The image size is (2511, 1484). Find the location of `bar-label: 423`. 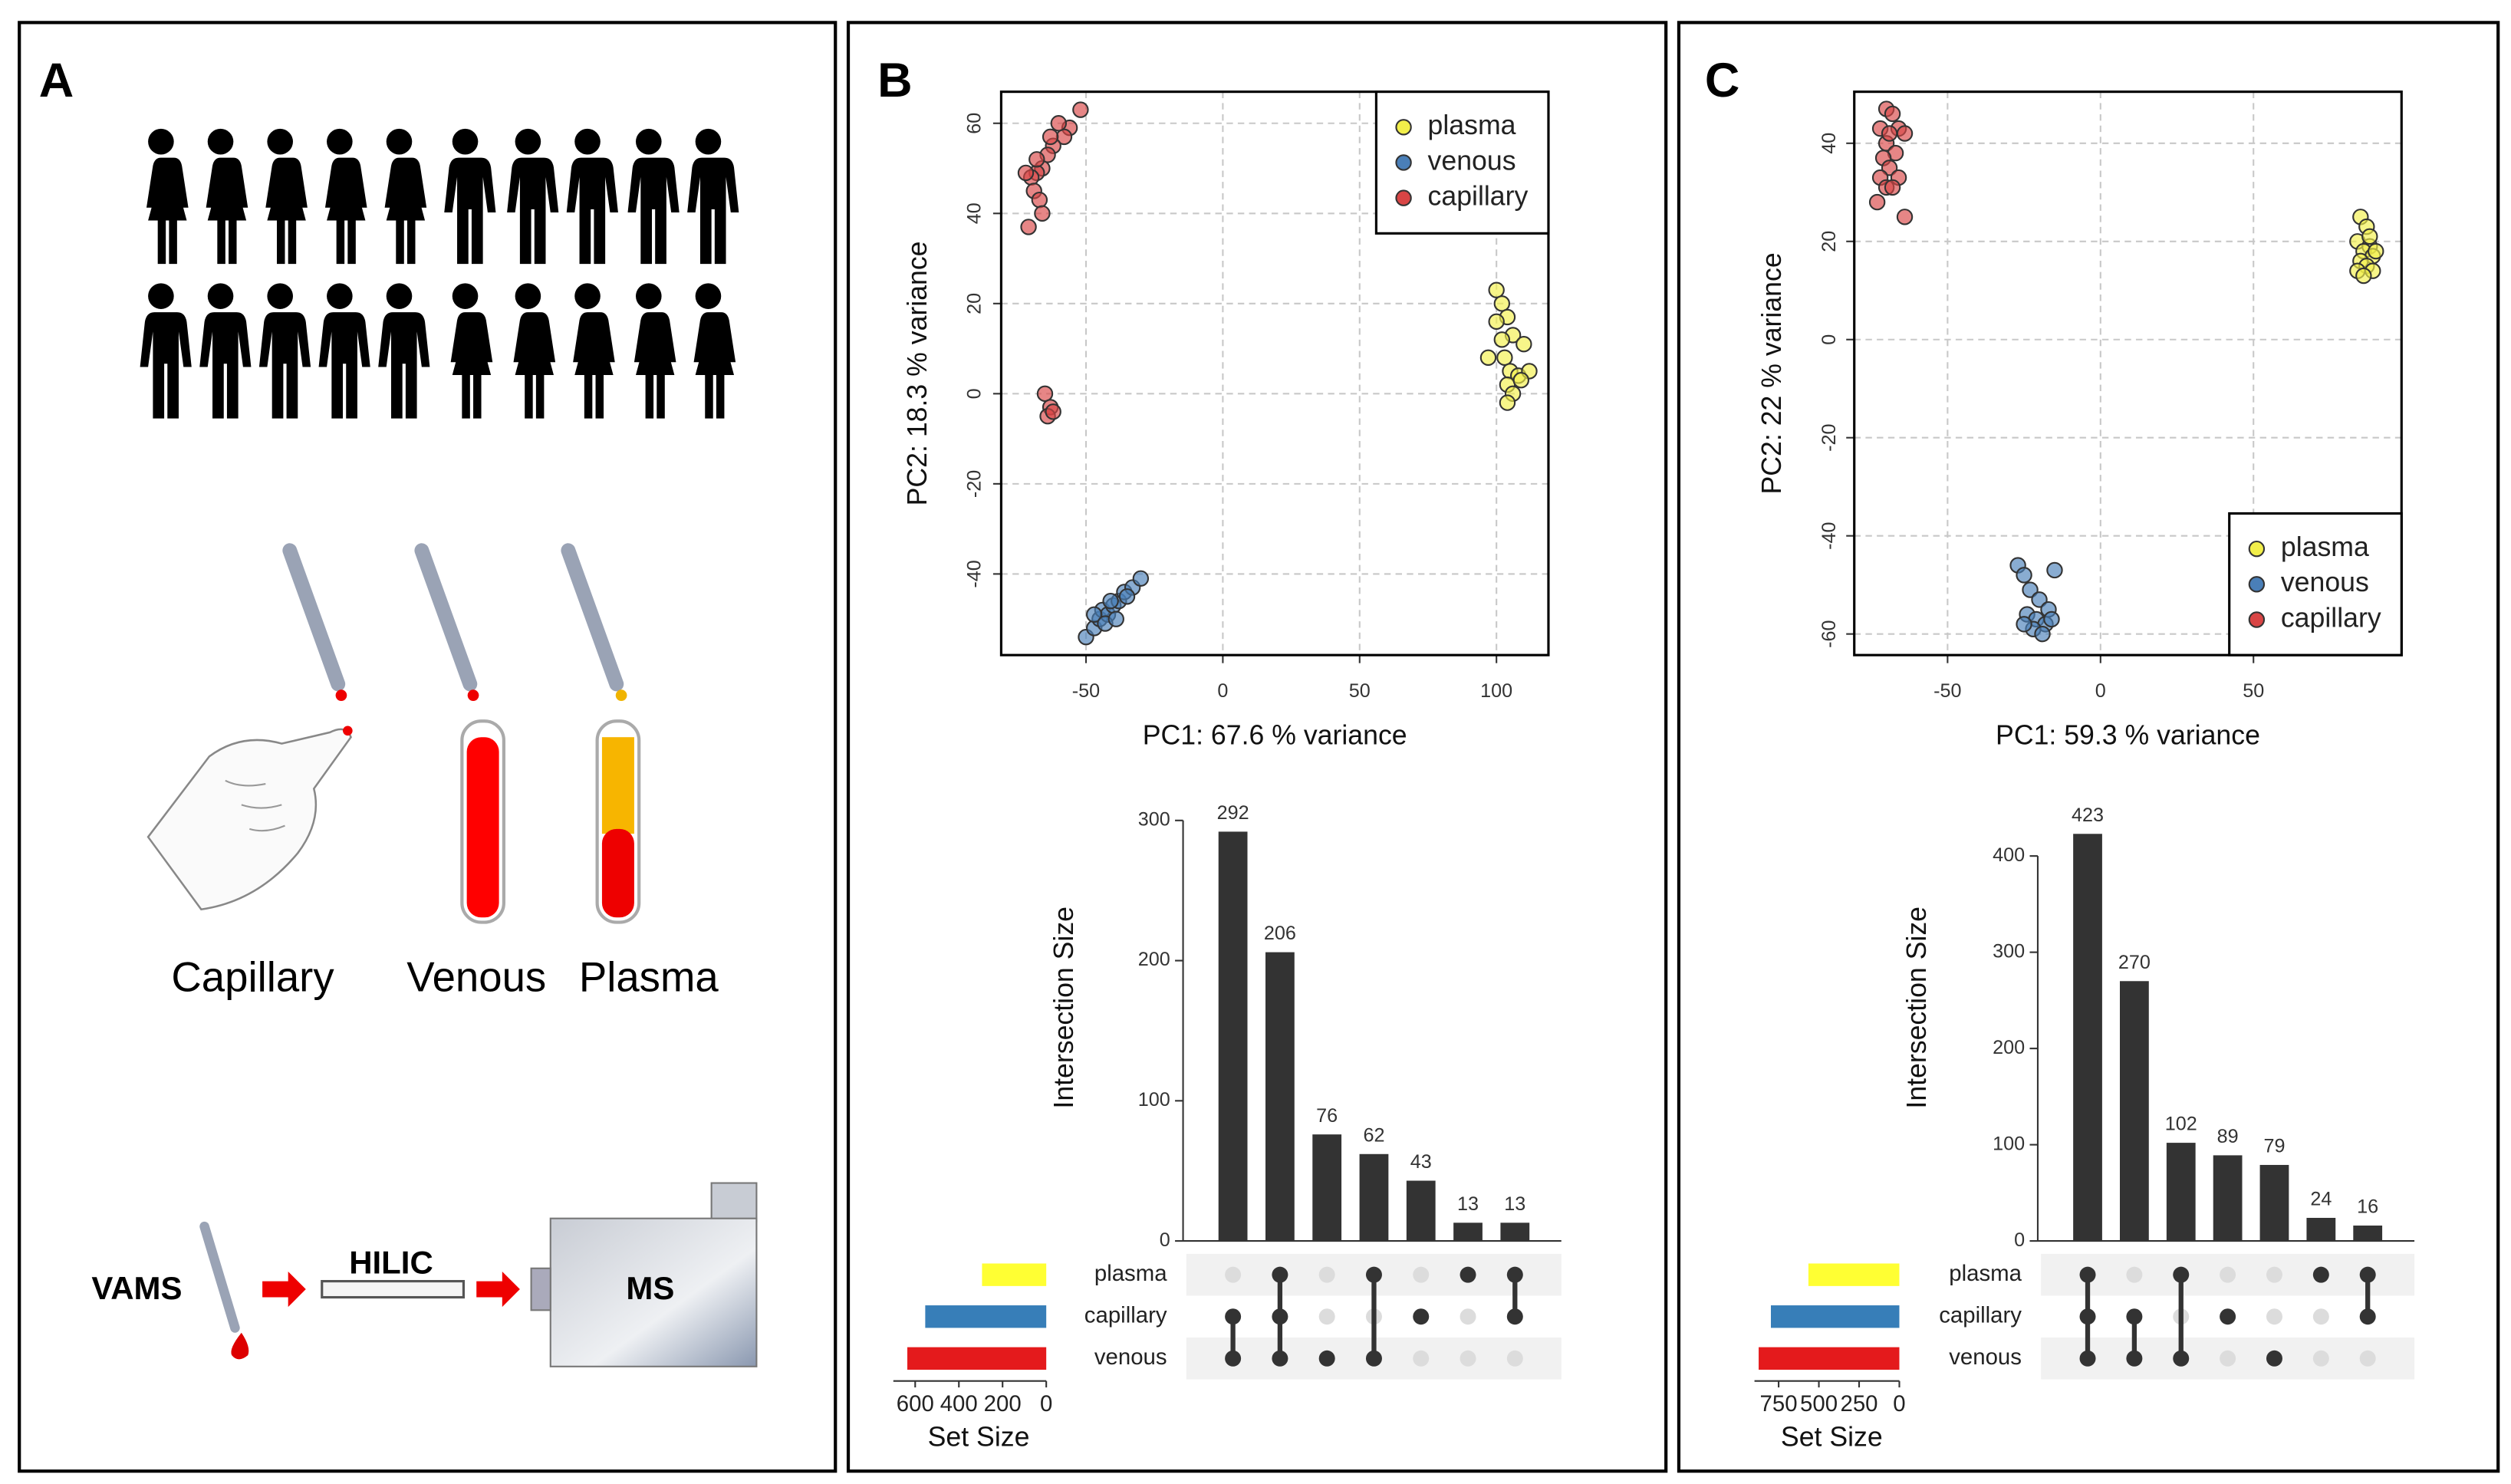

bar-label: 423 is located at coordinates (2088, 815).